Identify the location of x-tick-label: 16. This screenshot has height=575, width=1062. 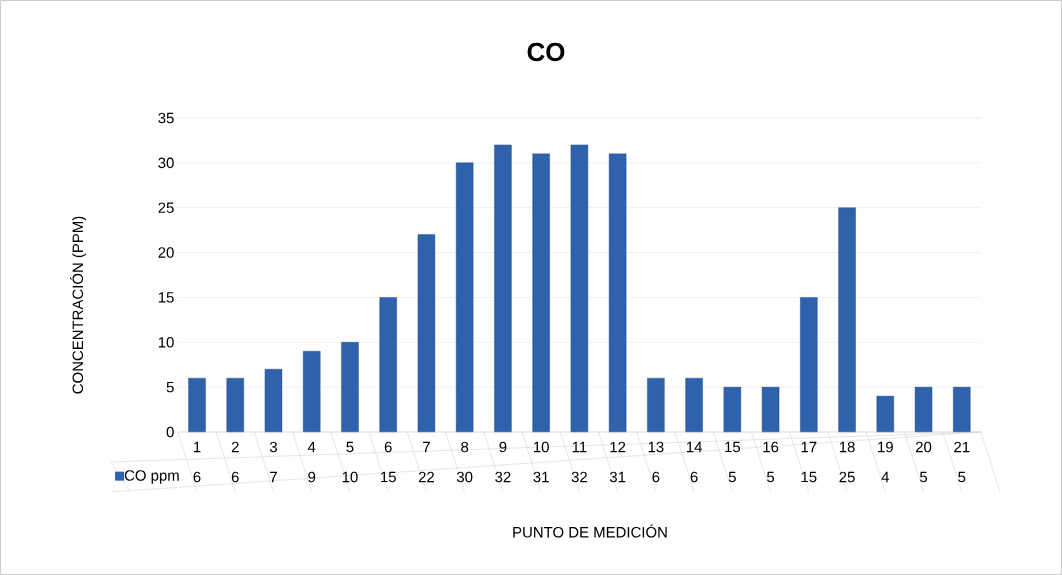
(771, 447).